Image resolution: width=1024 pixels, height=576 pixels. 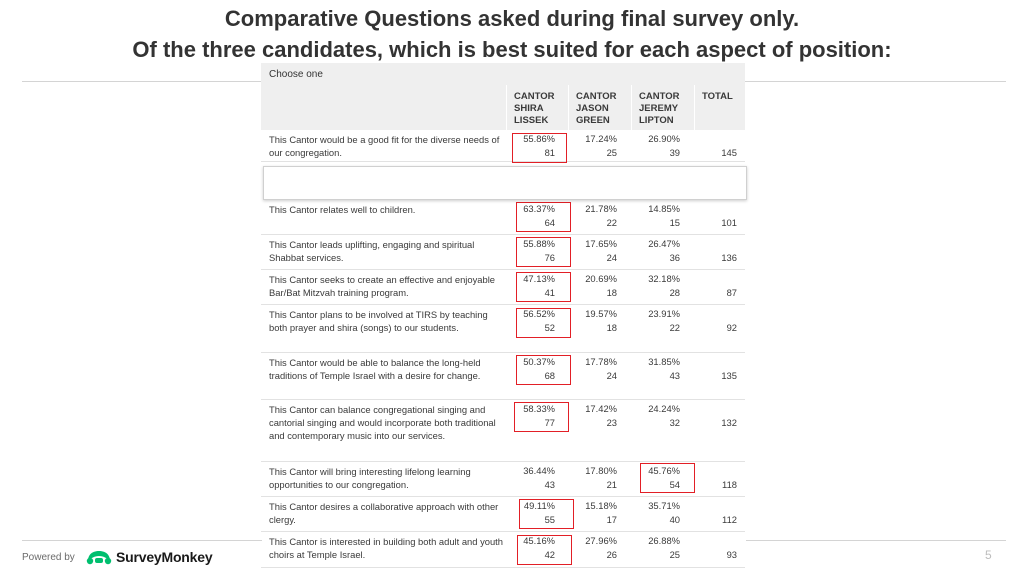 I want to click on response-cell: 17.78% 24, so click(x=597, y=376).